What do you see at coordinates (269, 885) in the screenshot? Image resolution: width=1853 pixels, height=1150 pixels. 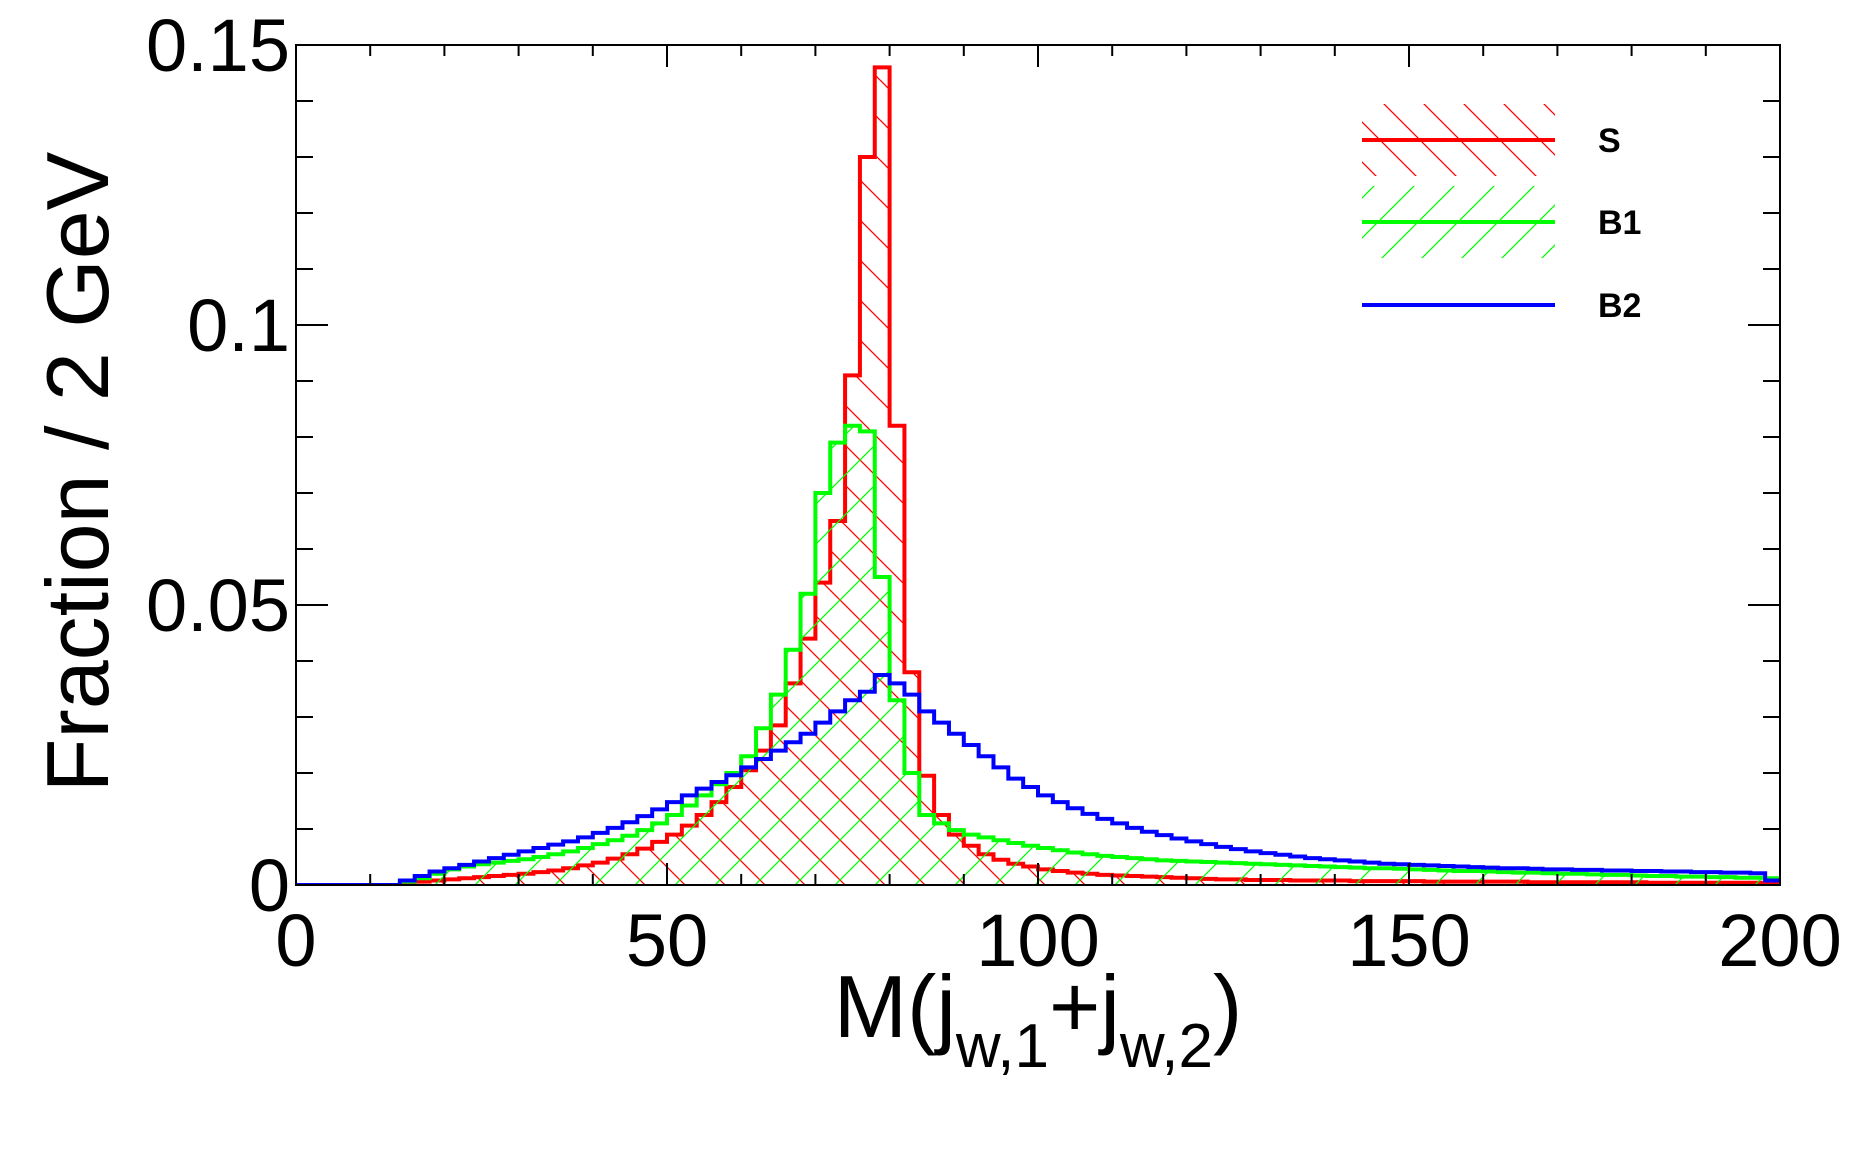 I see `y-tick-label: 0` at bounding box center [269, 885].